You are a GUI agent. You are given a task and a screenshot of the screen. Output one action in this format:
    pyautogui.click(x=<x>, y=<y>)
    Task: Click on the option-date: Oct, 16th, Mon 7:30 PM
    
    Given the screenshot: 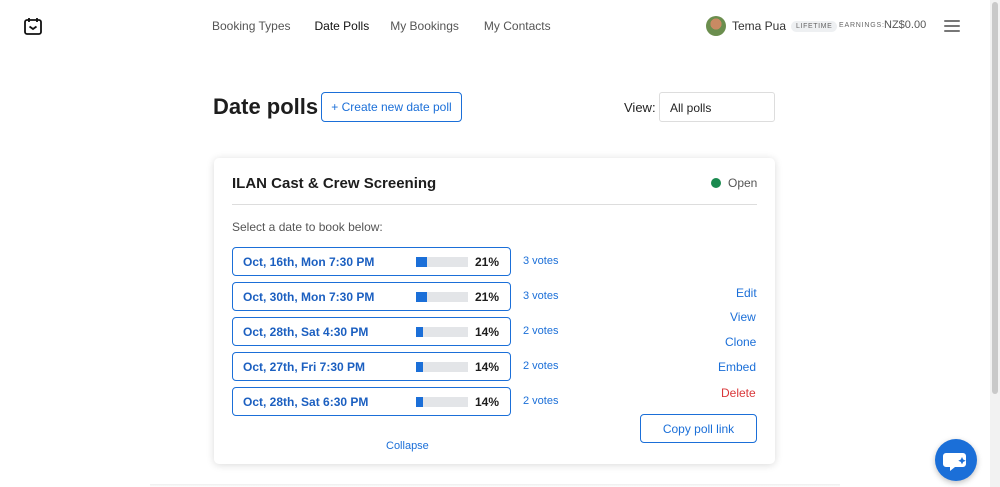 What is the action you would take?
    pyautogui.click(x=309, y=262)
    